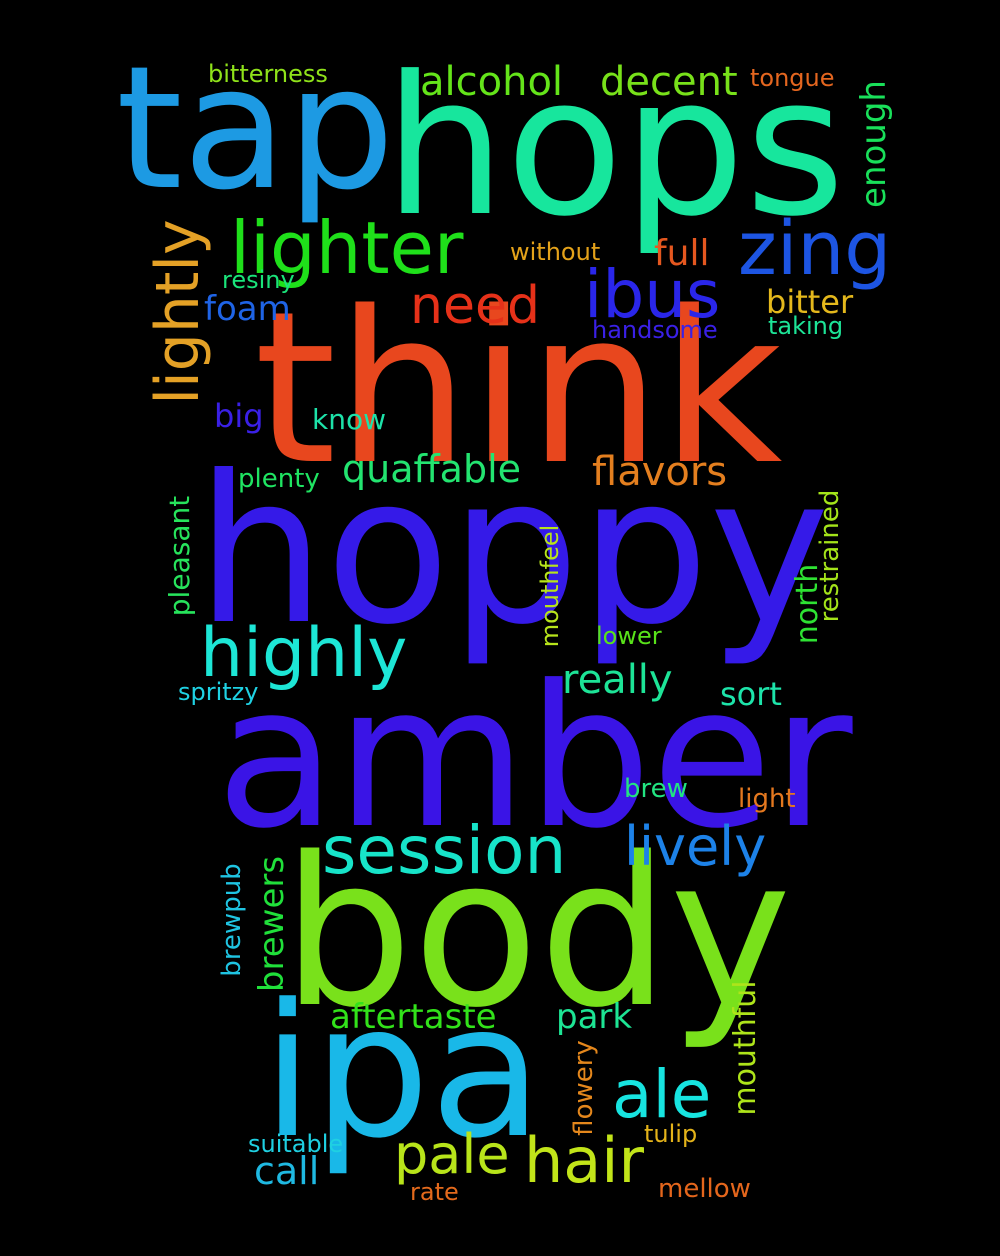  I want to click on word-restrained: restrained, so click(830, 556).